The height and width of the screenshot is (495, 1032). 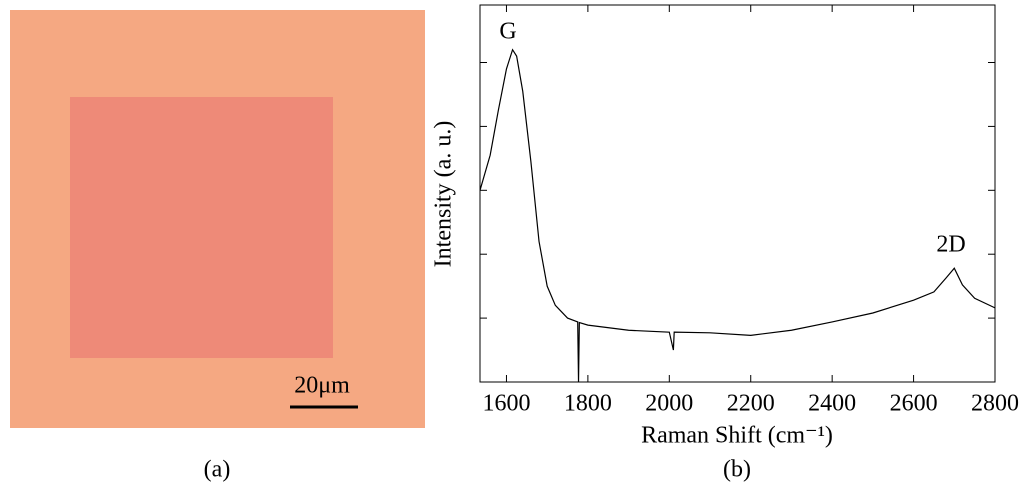 What do you see at coordinates (217, 470) in the screenshot?
I see `caption: (a)` at bounding box center [217, 470].